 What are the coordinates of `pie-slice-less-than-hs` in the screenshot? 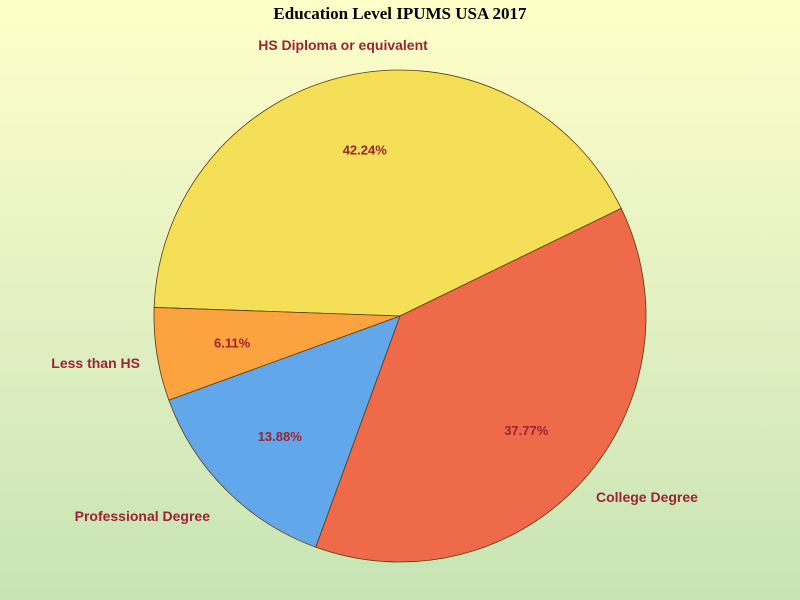 It's located at (277, 354).